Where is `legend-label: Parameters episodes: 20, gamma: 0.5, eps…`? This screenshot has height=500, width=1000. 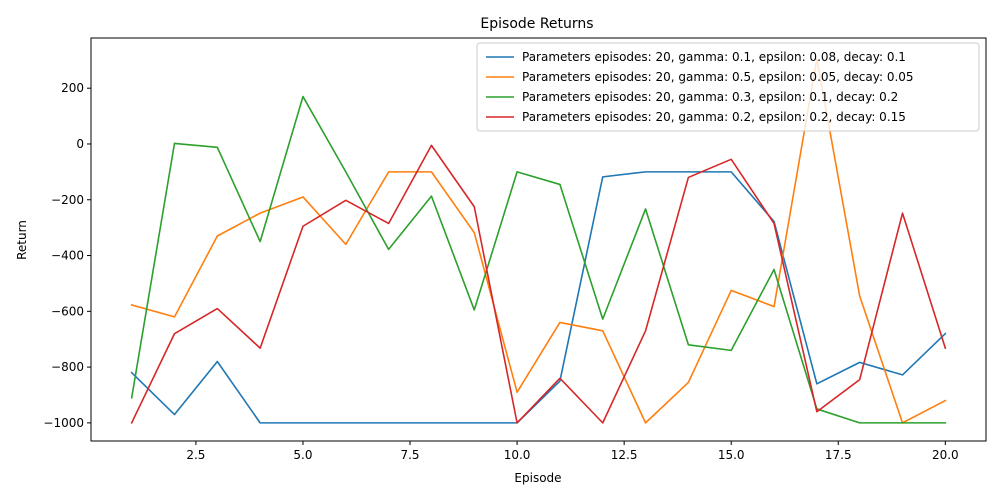 legend-label: Parameters episodes: 20, gamma: 0.5, eps… is located at coordinates (718, 77).